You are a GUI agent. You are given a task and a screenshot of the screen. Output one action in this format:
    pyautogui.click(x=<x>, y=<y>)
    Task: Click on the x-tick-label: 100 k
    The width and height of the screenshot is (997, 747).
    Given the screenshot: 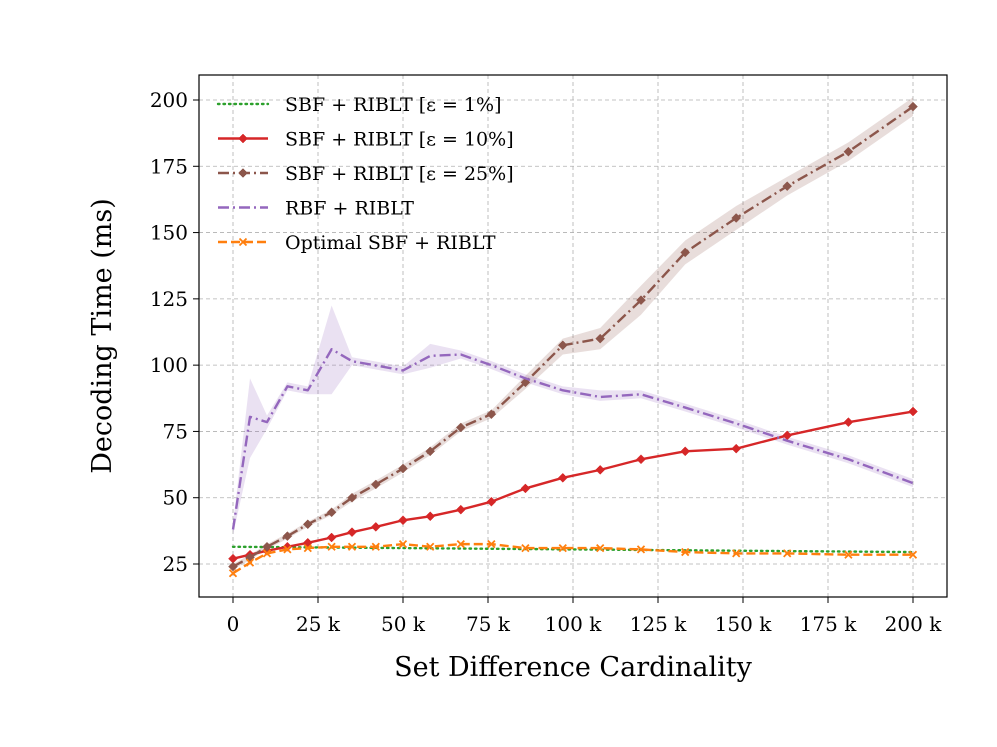 What is the action you would take?
    pyautogui.click(x=574, y=624)
    